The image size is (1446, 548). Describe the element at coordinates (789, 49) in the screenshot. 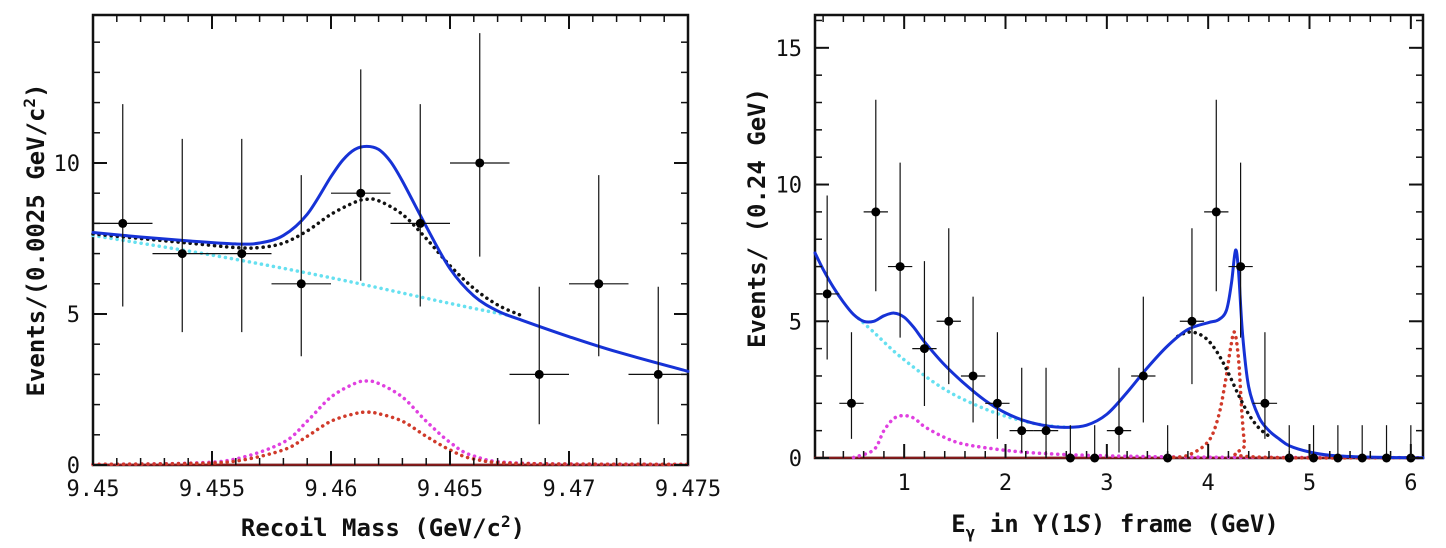

I see `y-tick-label: 15` at that location.